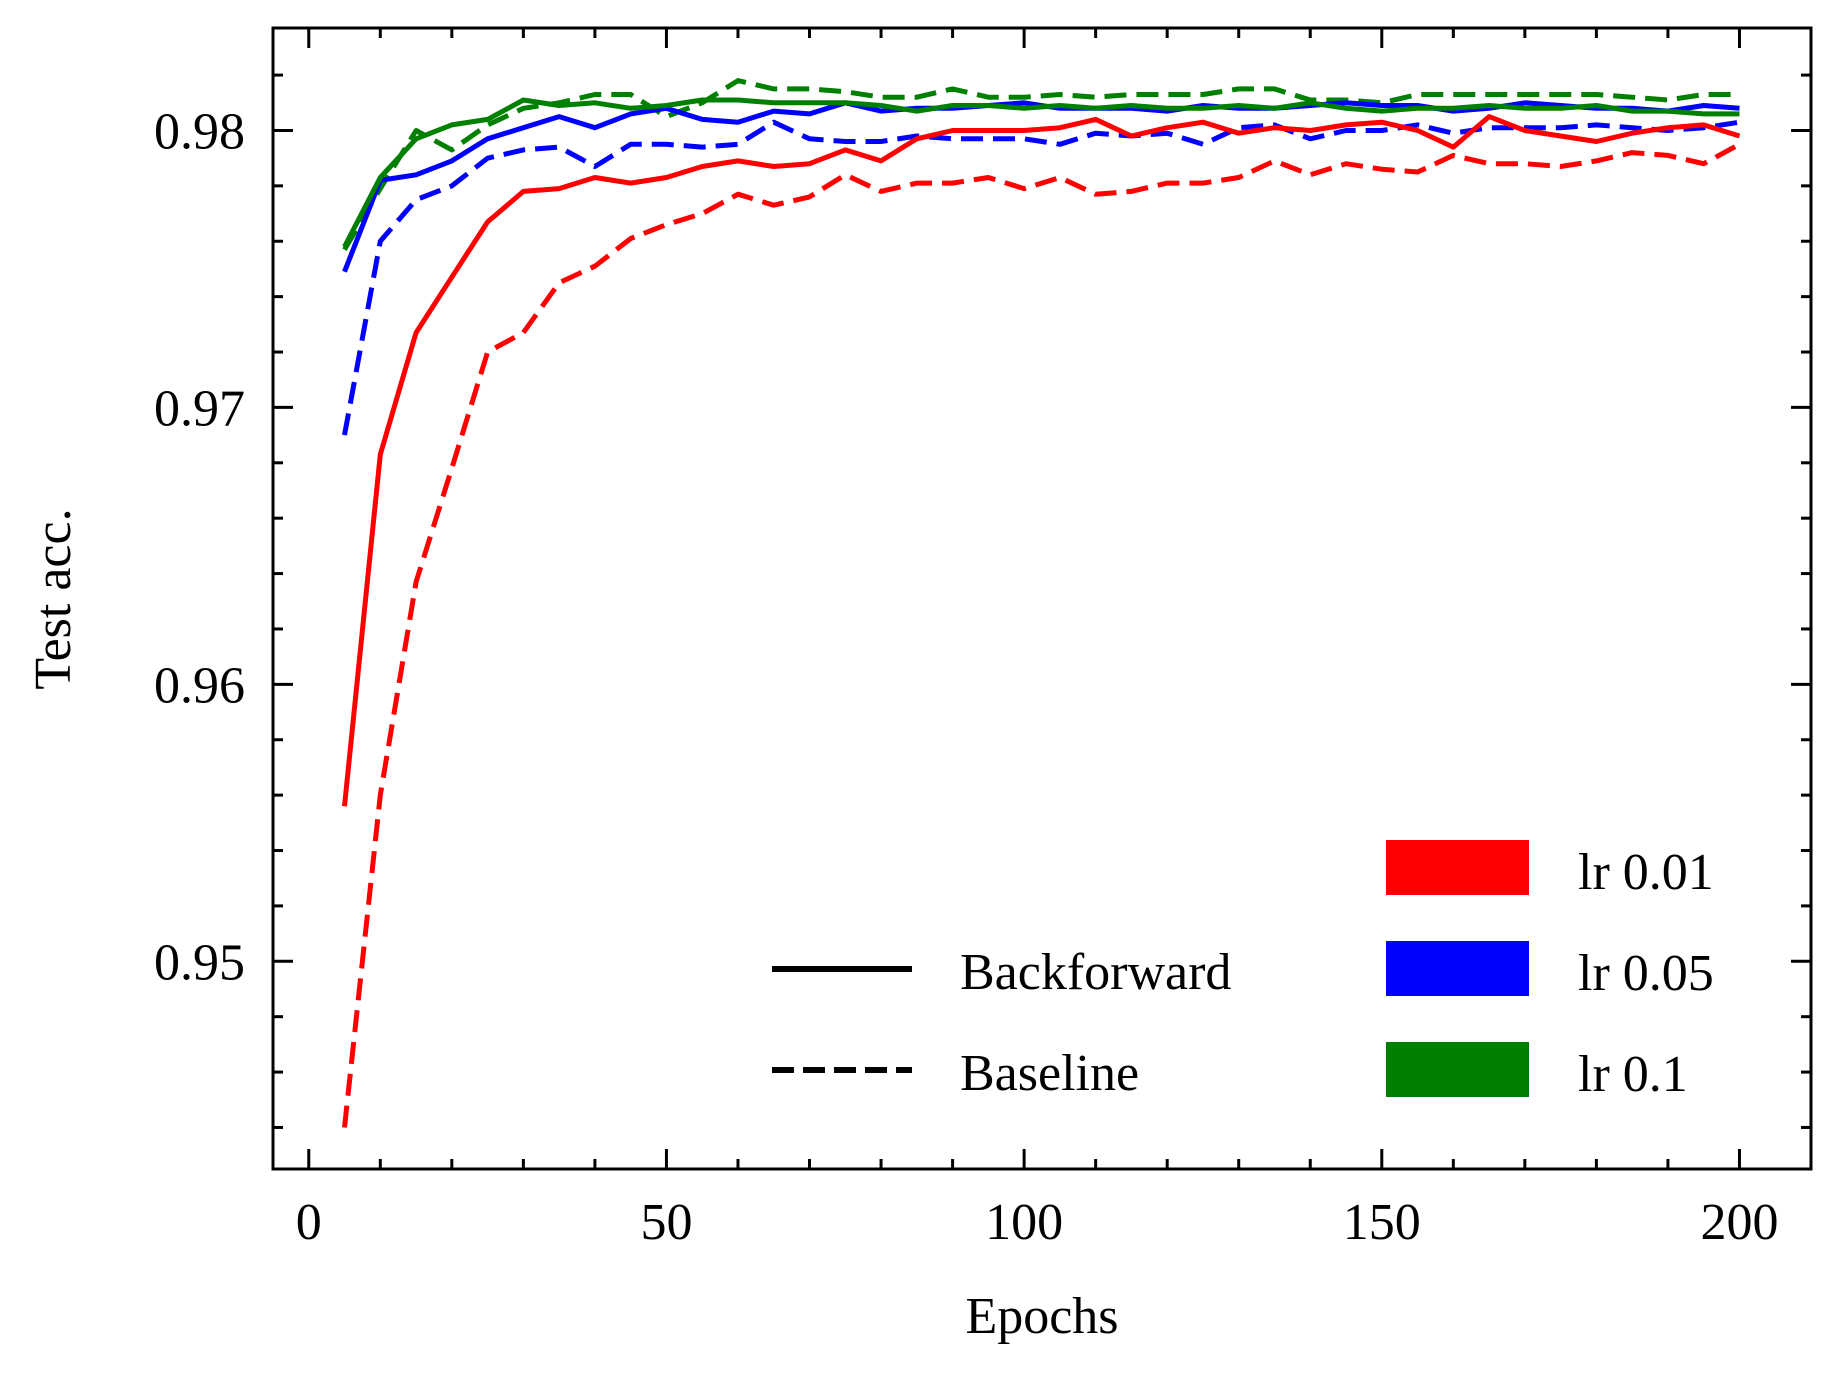 The width and height of the screenshot is (1834, 1373). I want to click on y-tick-label: 0.95, so click(199, 962).